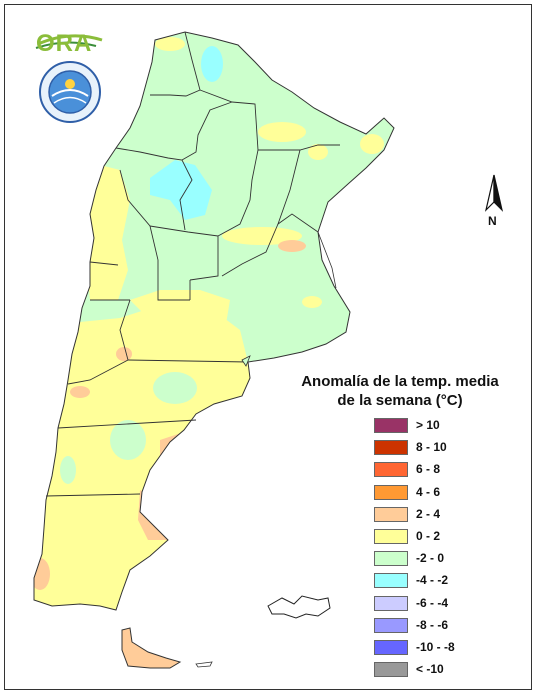 Image resolution: width=538 pixels, height=696 pixels. What do you see at coordinates (299, 607) in the screenshot?
I see `malvinas-islands` at bounding box center [299, 607].